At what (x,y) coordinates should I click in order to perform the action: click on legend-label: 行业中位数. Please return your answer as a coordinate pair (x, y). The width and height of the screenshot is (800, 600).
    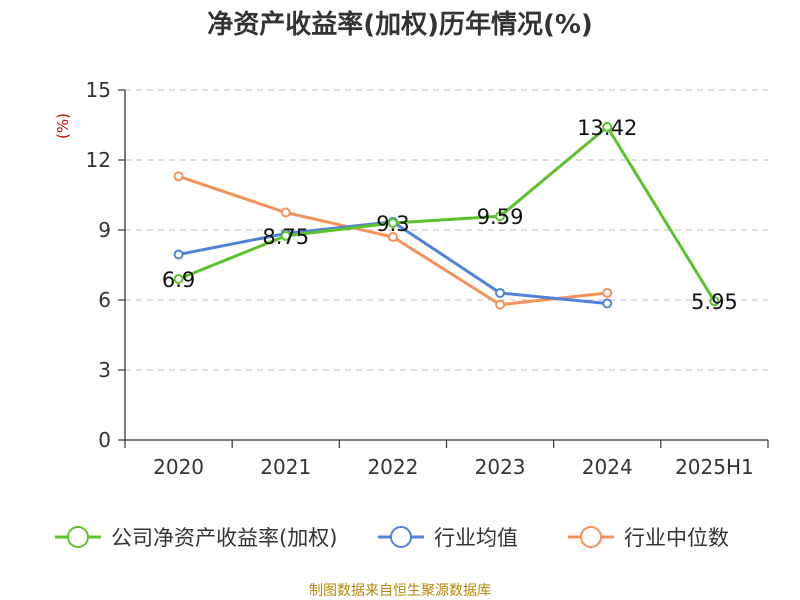
    Looking at the image, I should click on (676, 538).